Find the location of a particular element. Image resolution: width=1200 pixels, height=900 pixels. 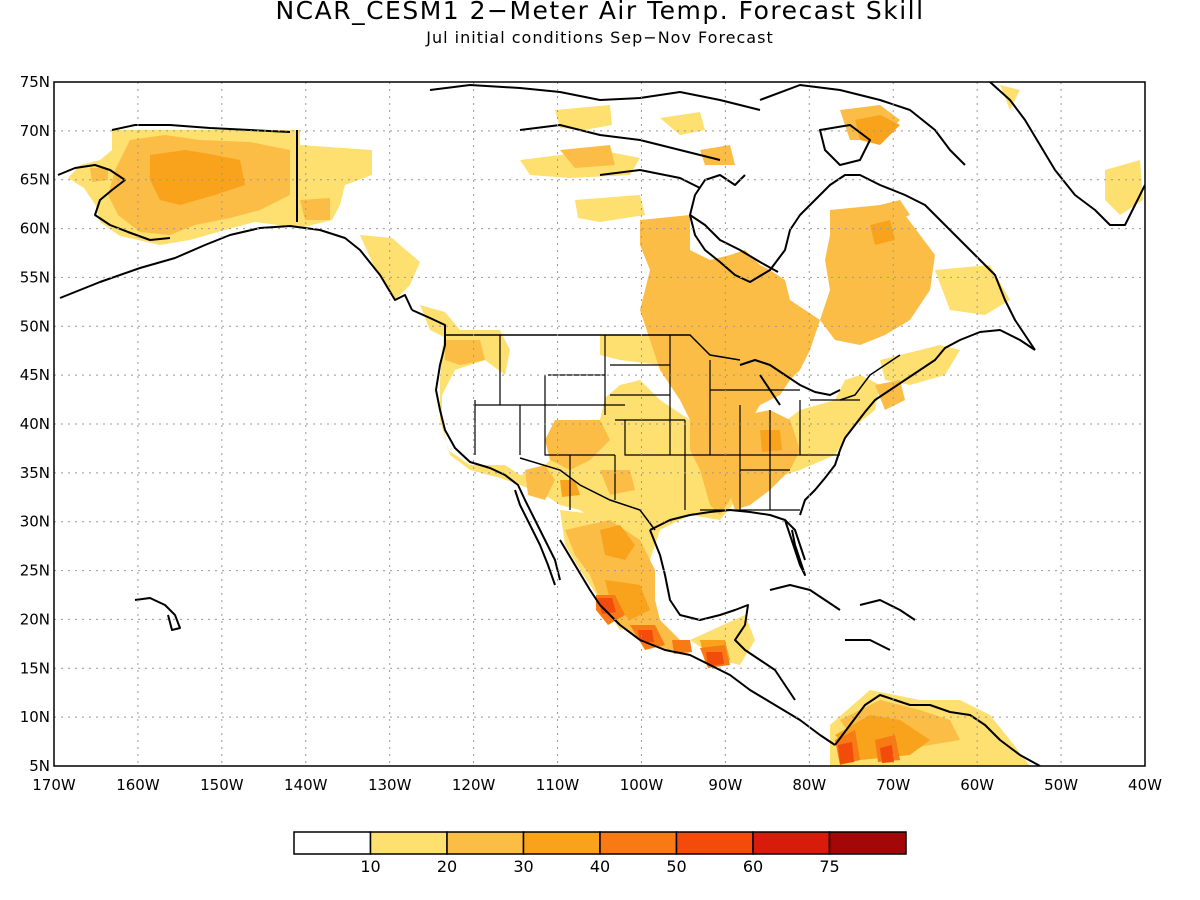

lon-tick-label: 80W is located at coordinates (809, 785).